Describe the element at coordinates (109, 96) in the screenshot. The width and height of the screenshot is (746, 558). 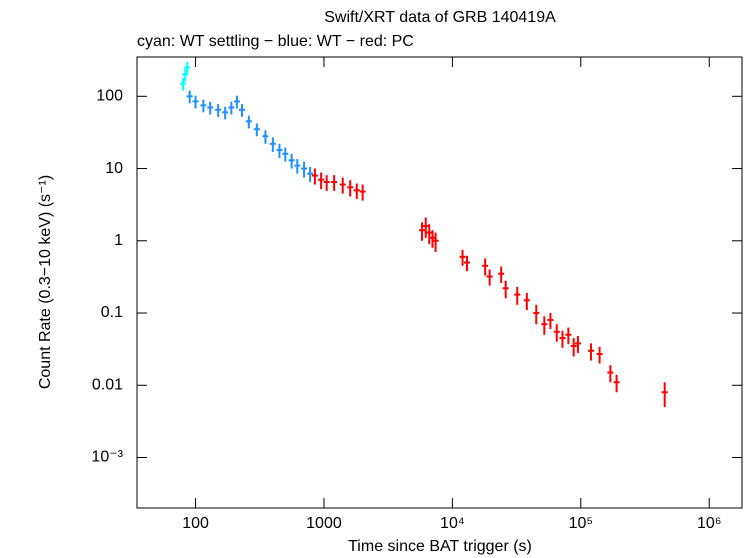
I see `y-tick-label: 100` at that location.